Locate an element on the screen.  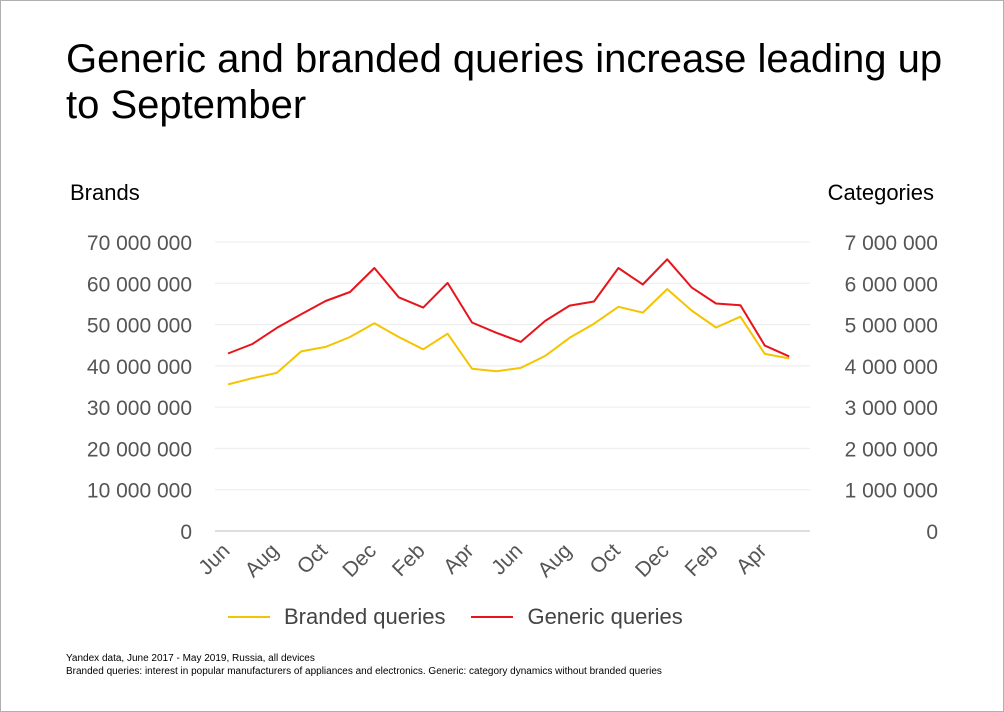
branded-queries-line is located at coordinates (508, 337).